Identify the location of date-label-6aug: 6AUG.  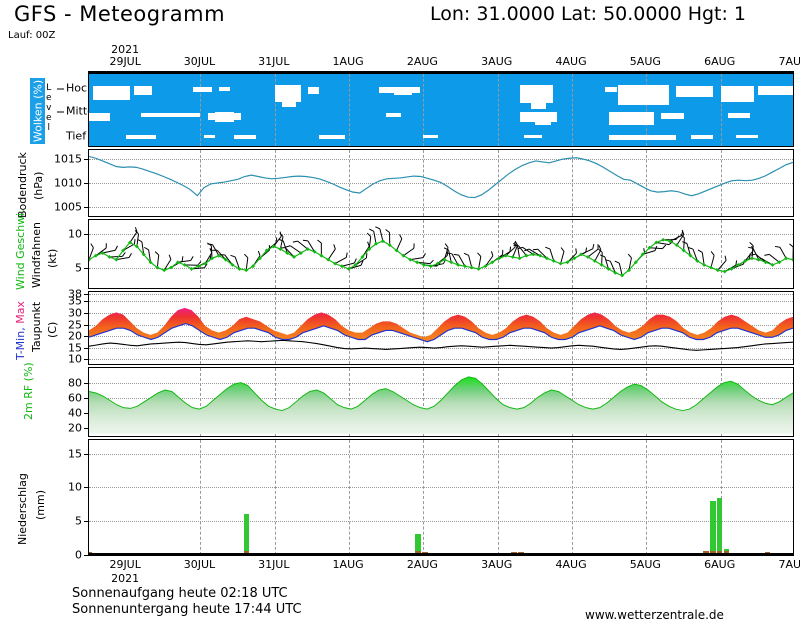
(720, 564).